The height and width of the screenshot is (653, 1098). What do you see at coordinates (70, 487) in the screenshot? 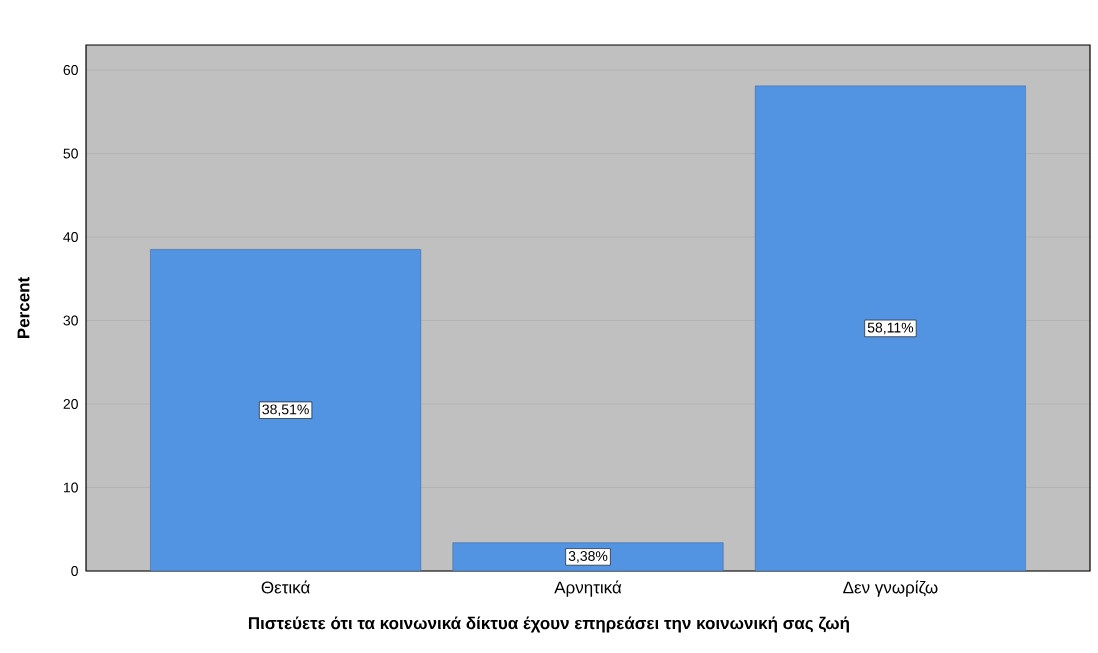
I see `y-tick-label: 10` at bounding box center [70, 487].